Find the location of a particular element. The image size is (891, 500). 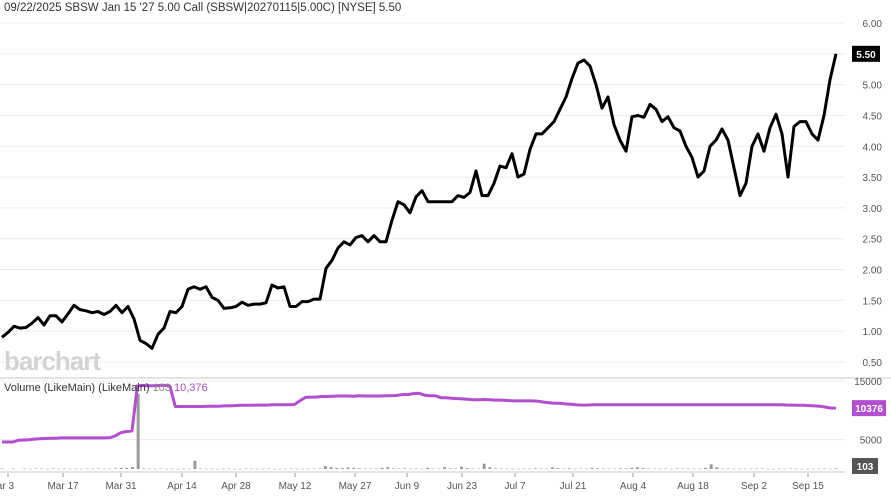

volume-y-ticks: 5000 15000 is located at coordinates (868, 412).